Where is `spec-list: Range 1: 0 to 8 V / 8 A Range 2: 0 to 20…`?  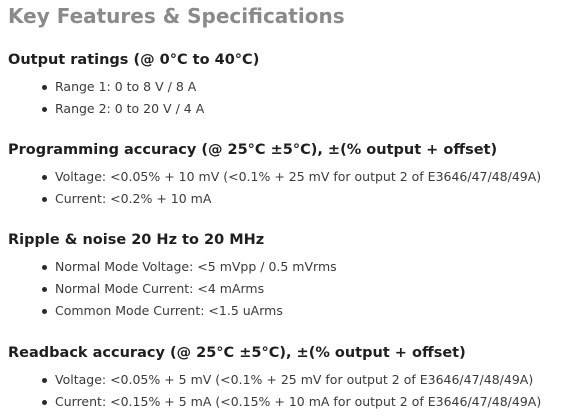
spec-list: Range 1: 0 to 8 V / 8 A Range 2: 0 to 20… is located at coordinates (288, 98).